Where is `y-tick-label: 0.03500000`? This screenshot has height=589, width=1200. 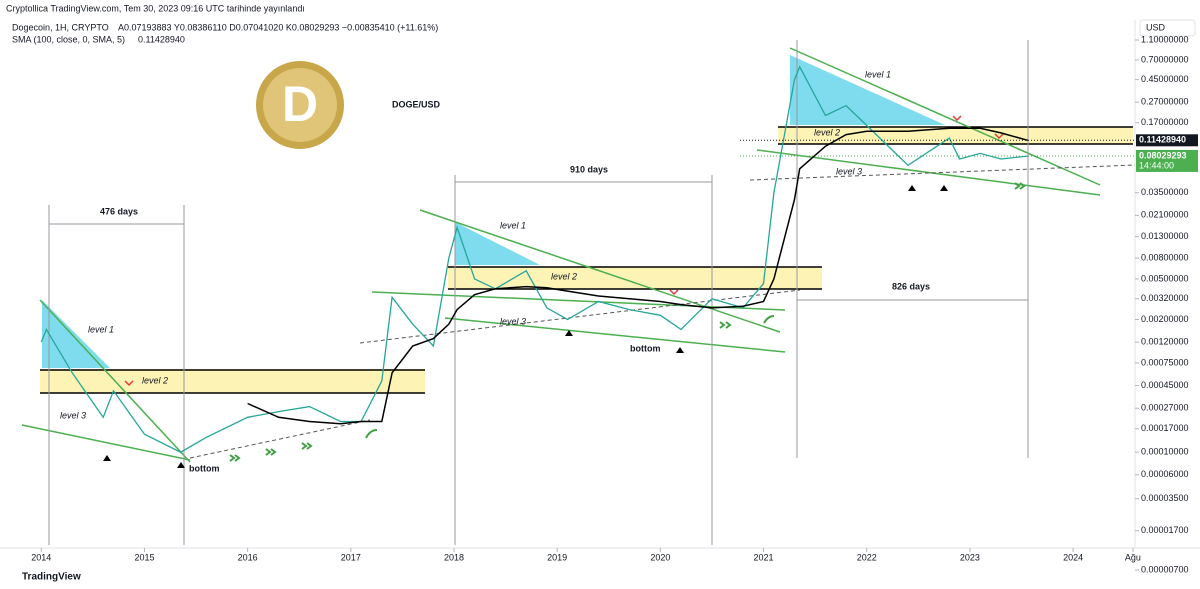
y-tick-label: 0.03500000 is located at coordinates (1165, 192).